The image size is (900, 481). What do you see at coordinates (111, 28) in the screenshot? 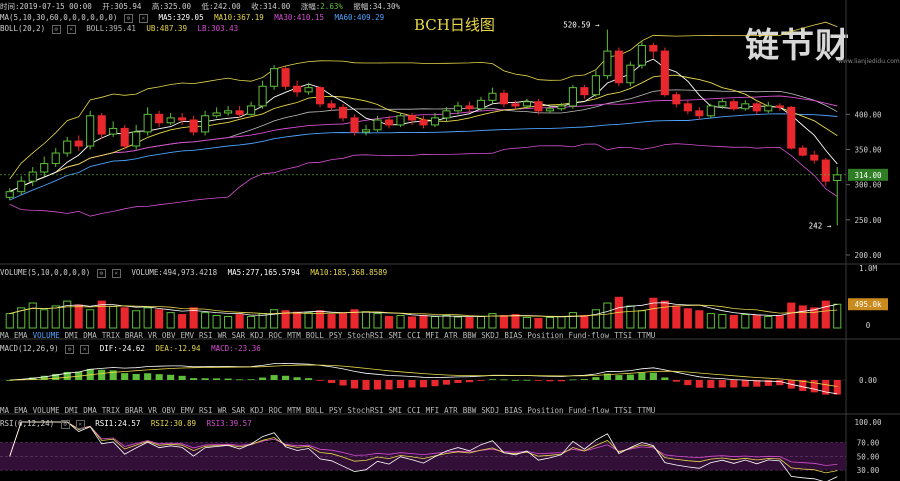
I see `boll-value: BOLL:395.41` at bounding box center [111, 28].